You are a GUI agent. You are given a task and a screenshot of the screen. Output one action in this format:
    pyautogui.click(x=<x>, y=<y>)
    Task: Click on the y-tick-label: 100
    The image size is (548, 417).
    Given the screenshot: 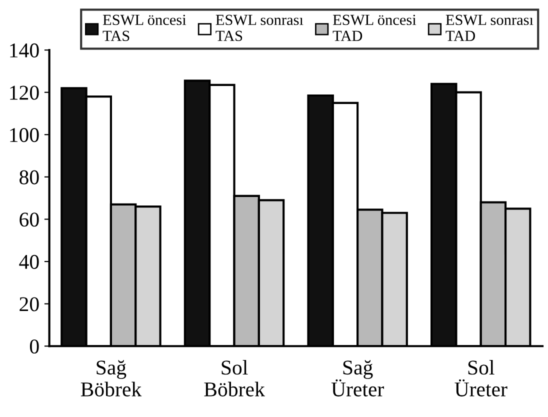 What is the action you would take?
    pyautogui.click(x=24, y=135)
    